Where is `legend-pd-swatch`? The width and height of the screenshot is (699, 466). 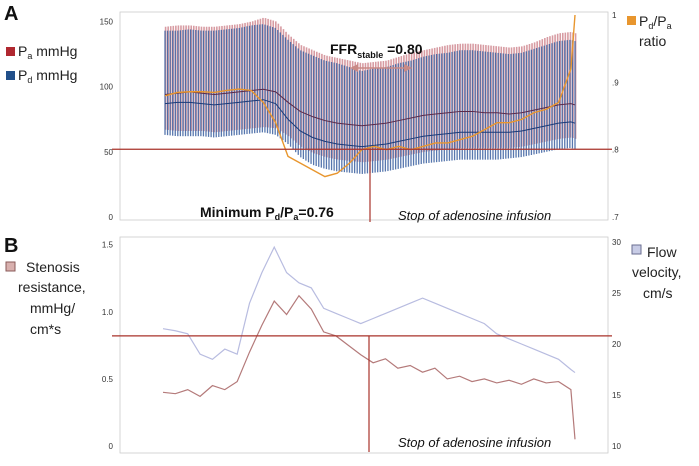 legend-pd-swatch is located at coordinates (10, 75).